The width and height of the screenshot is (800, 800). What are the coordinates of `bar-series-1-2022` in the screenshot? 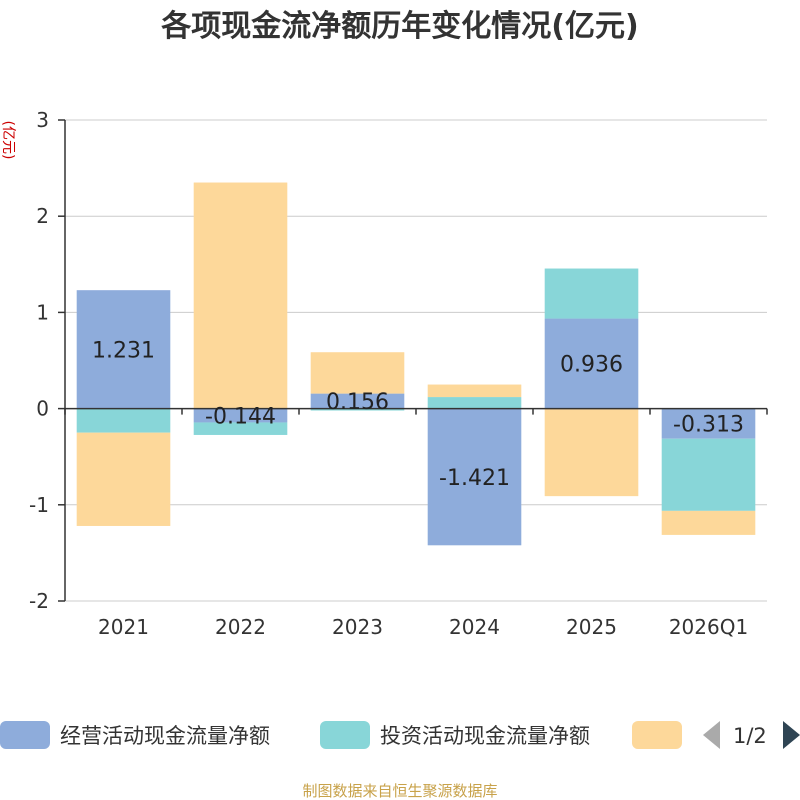 It's located at (240, 428).